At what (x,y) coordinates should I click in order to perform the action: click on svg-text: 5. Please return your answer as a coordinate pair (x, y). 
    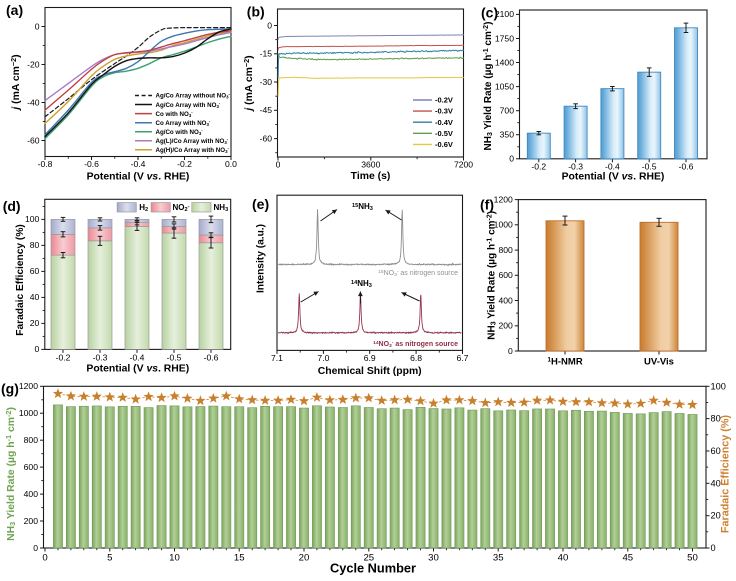
    Looking at the image, I should click on (109, 558).